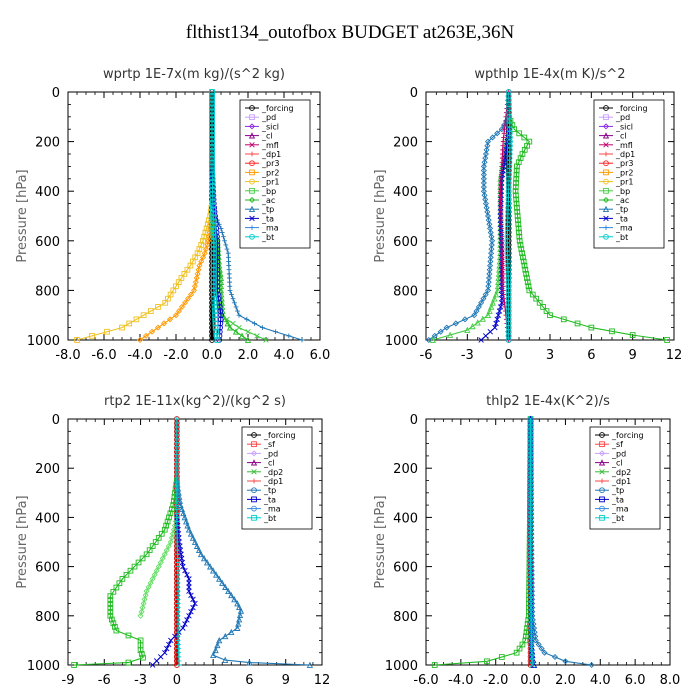 This screenshot has width=700, height=700. Describe the element at coordinates (426, 355) in the screenshot. I see `x-tick-label: -6` at that location.